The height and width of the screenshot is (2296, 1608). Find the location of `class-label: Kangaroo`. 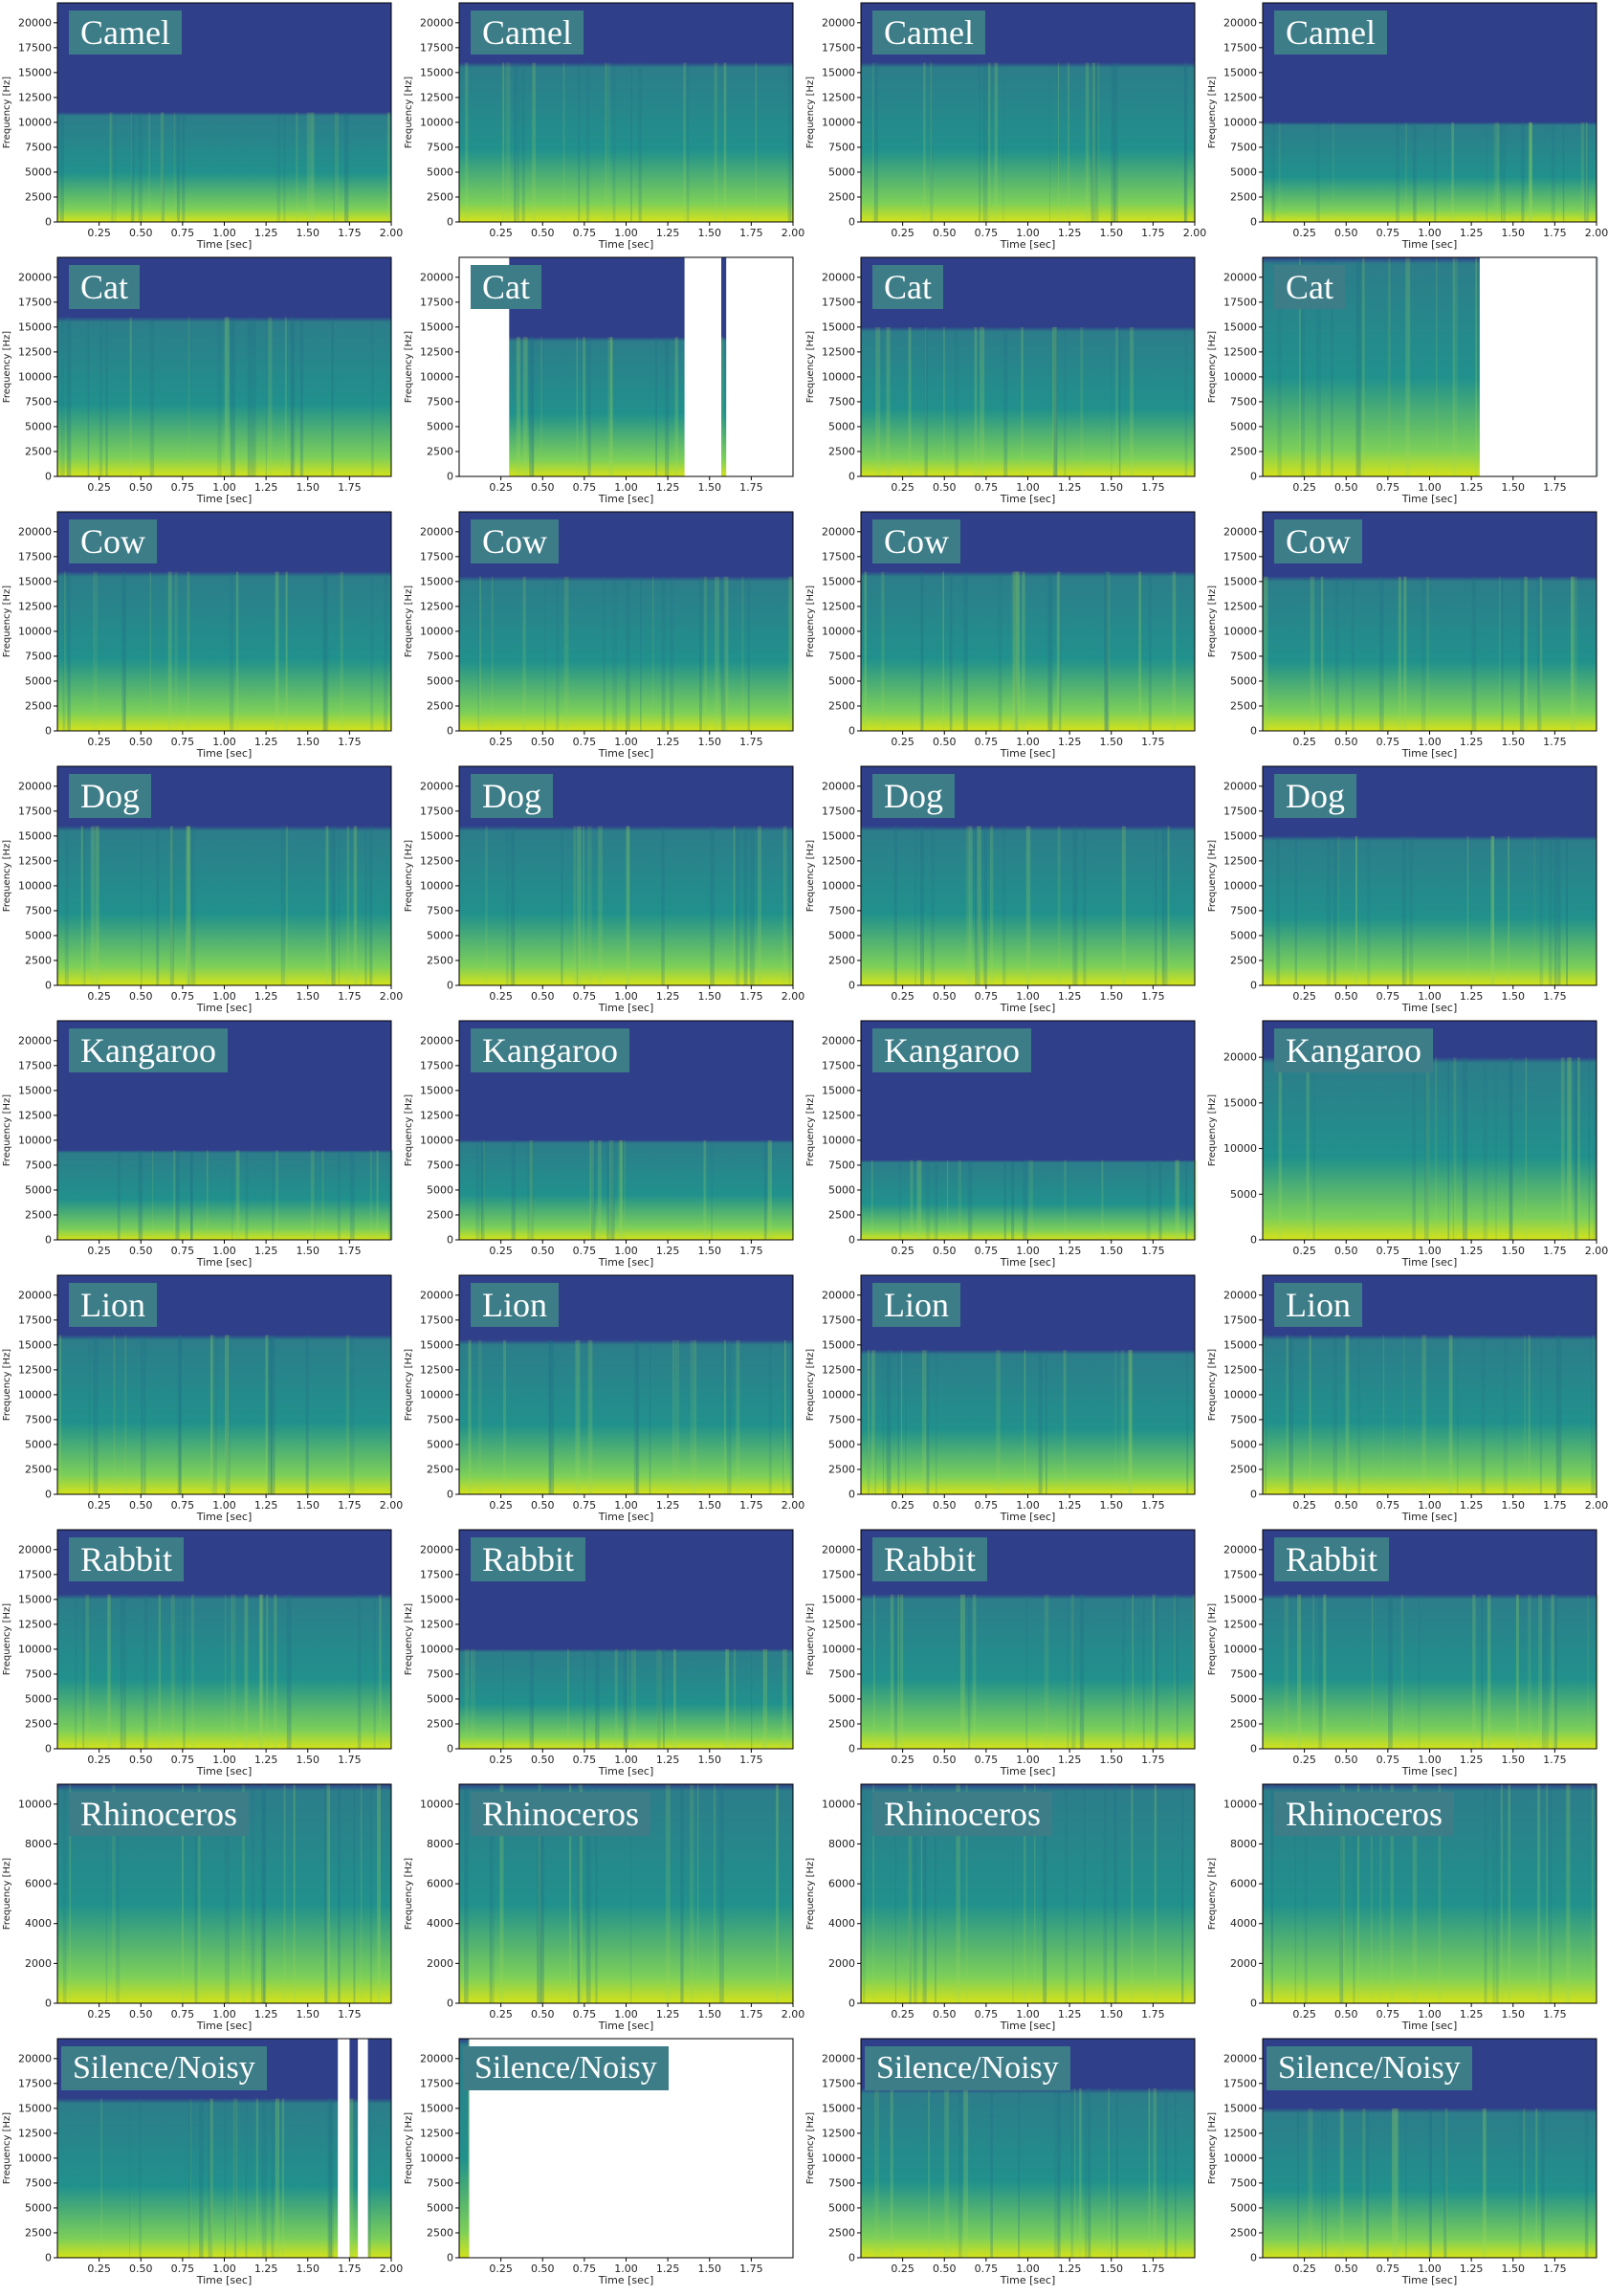

class-label: Kangaroo is located at coordinates (951, 1050).